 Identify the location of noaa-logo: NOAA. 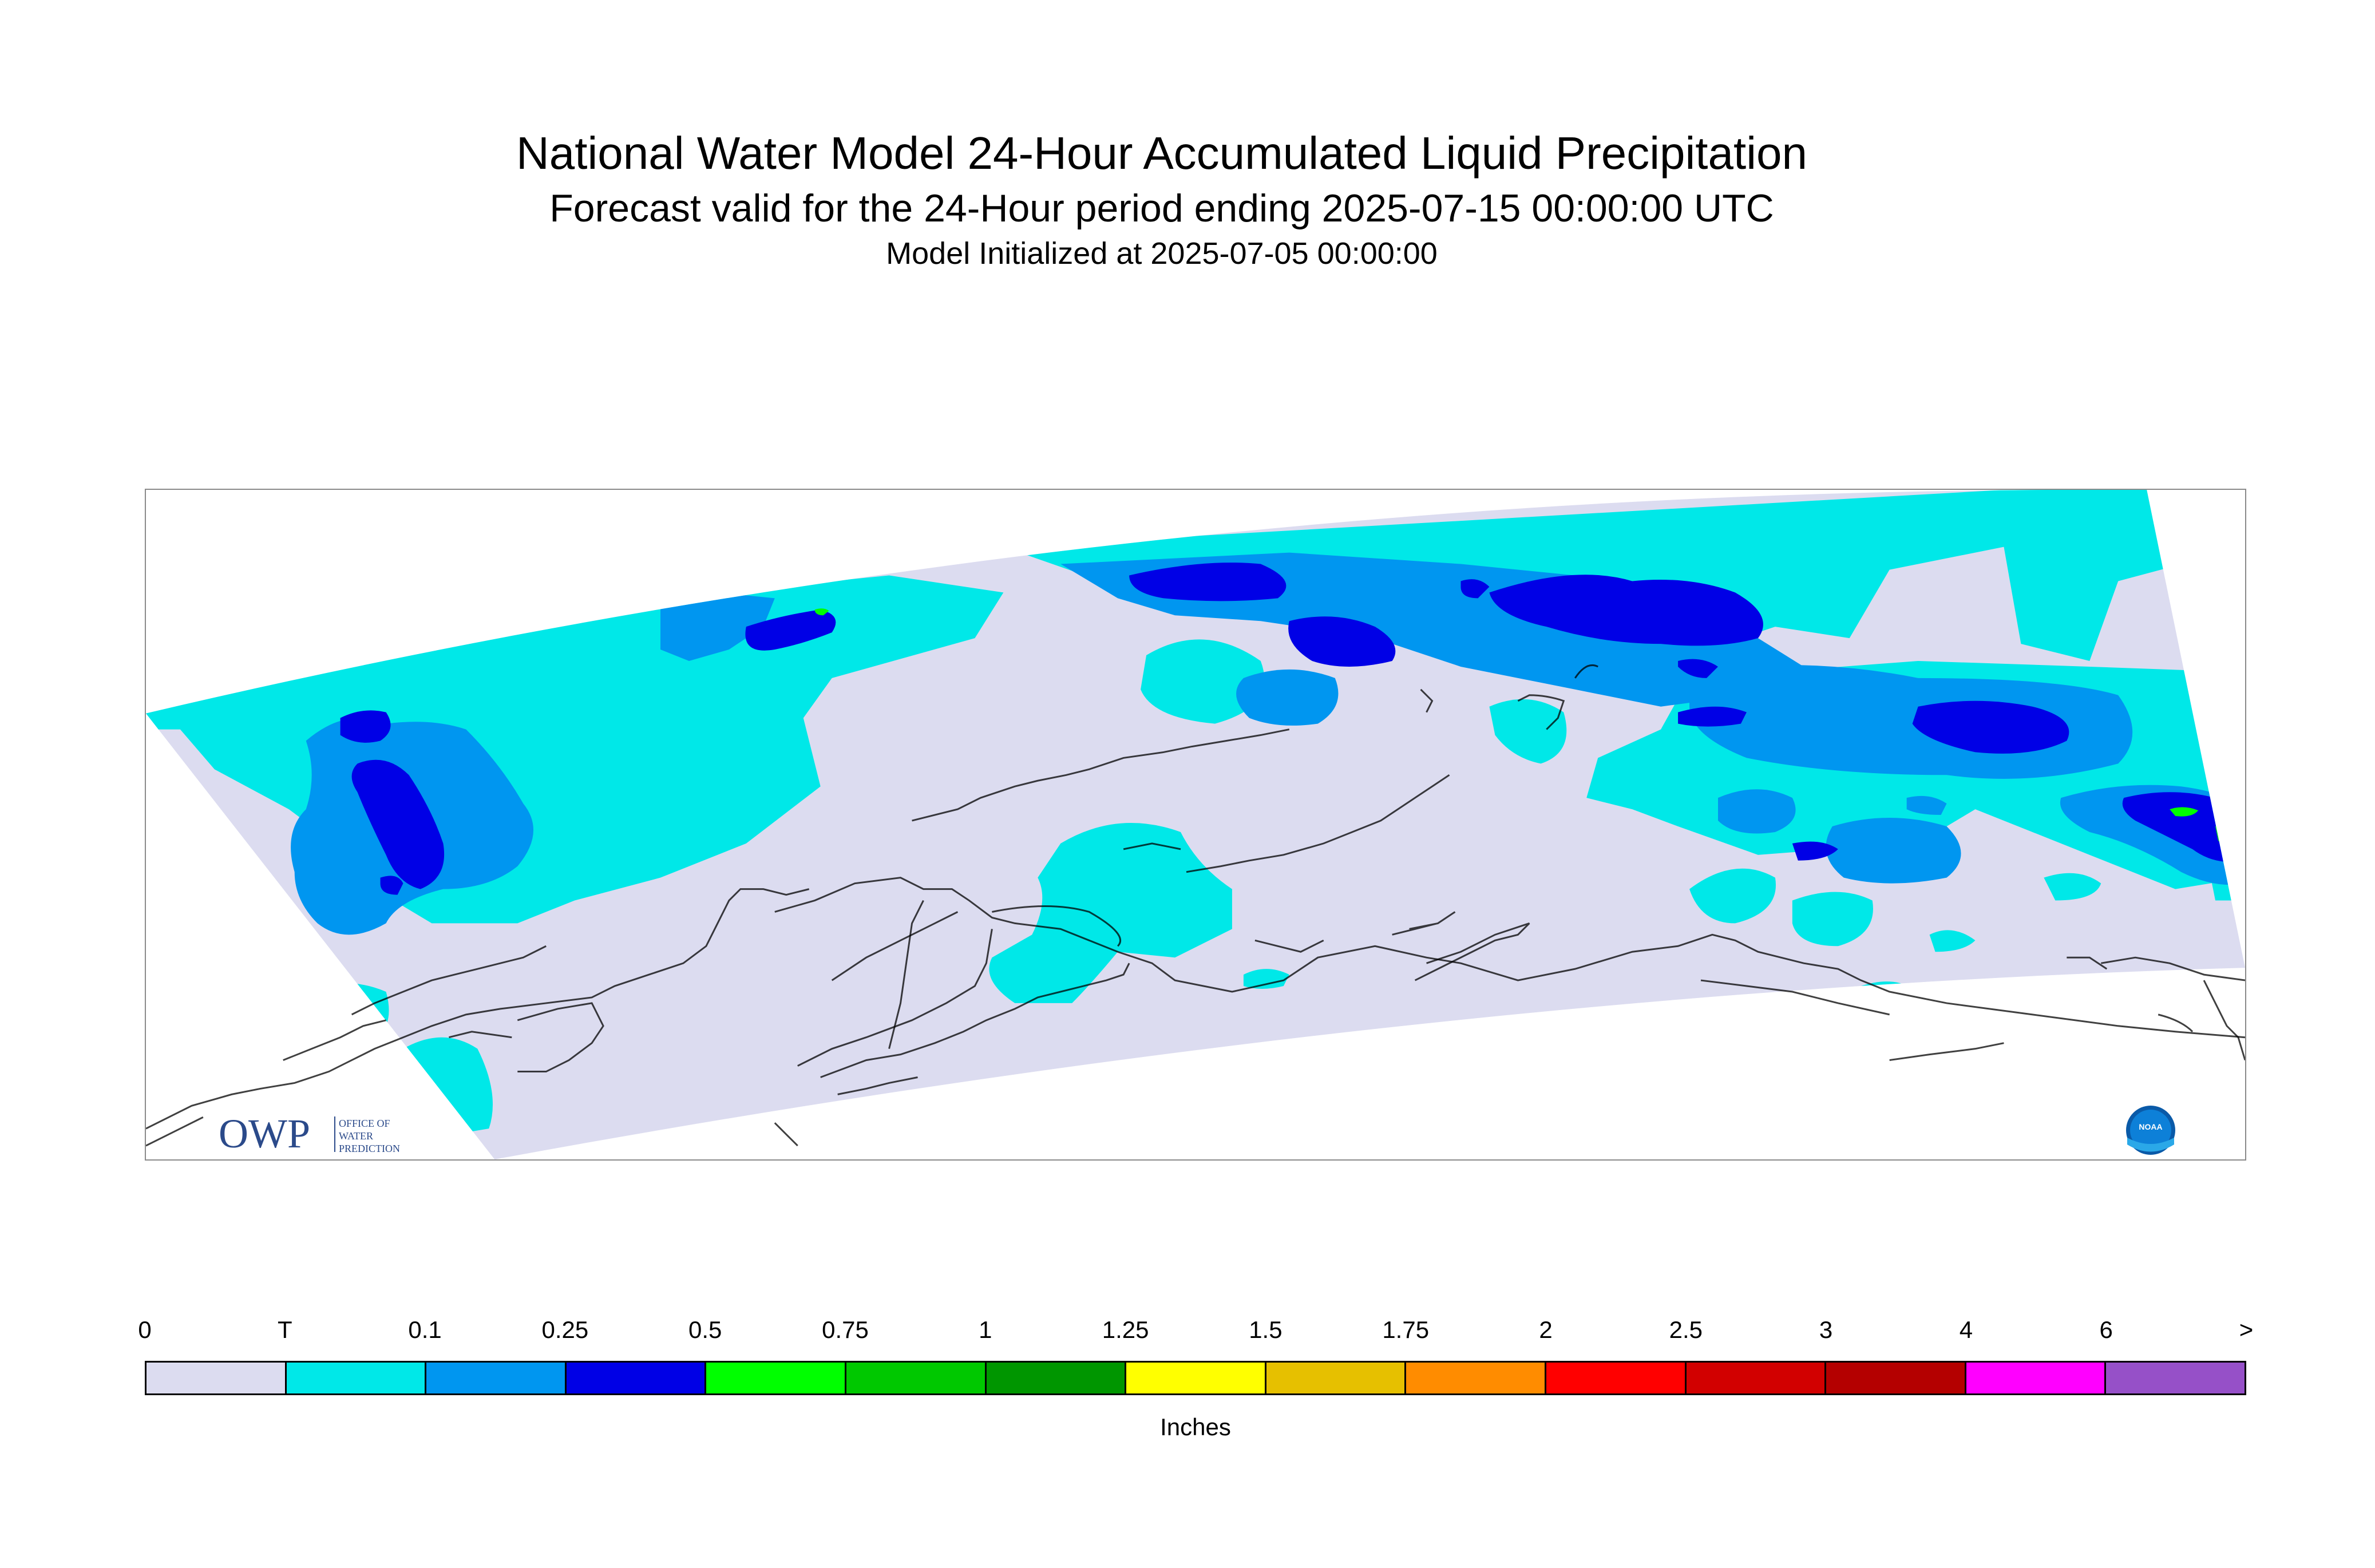
(2150, 1130).